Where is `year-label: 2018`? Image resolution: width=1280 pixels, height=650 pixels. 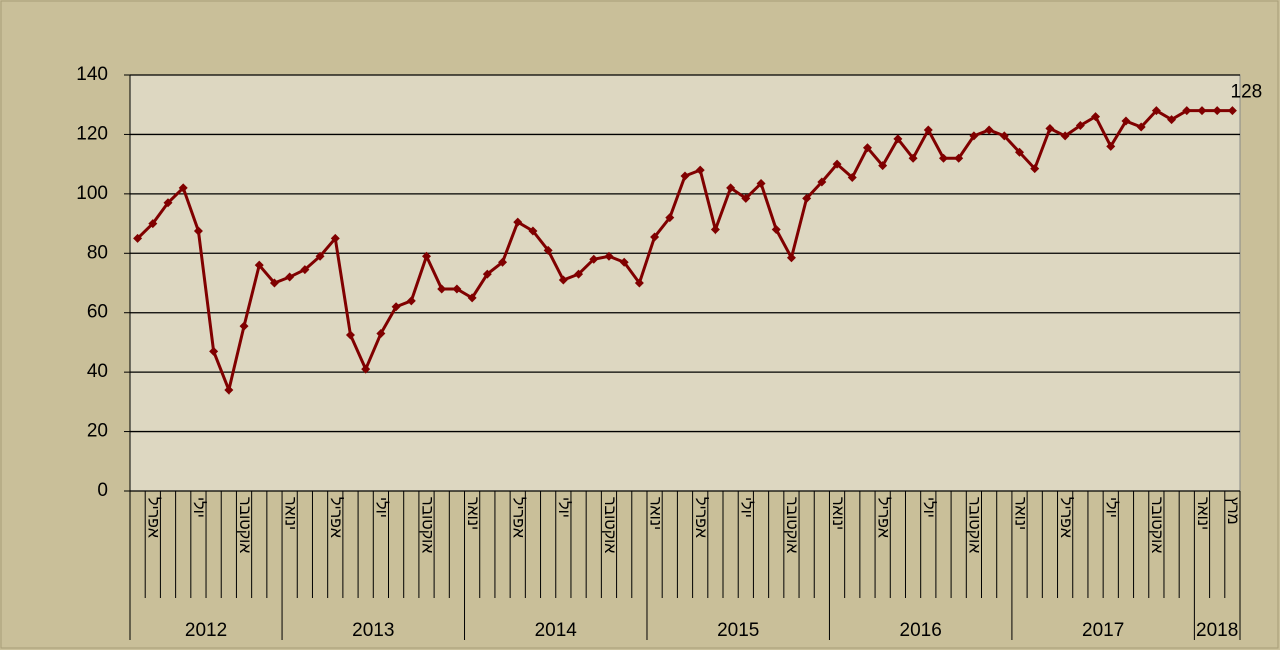 year-label: 2018 is located at coordinates (1217, 630).